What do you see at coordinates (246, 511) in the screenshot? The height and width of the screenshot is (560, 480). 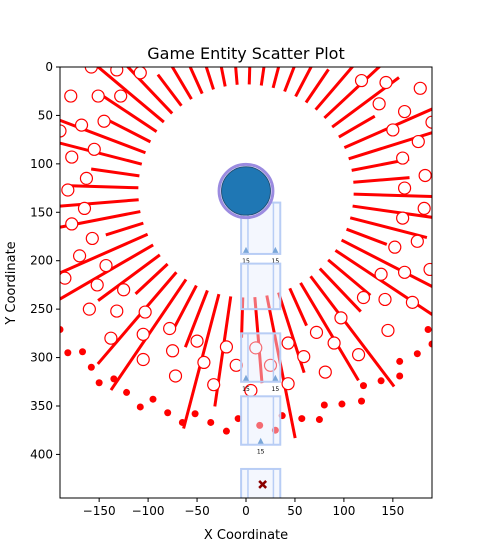 I see `x-tick-label: 0` at bounding box center [246, 511].